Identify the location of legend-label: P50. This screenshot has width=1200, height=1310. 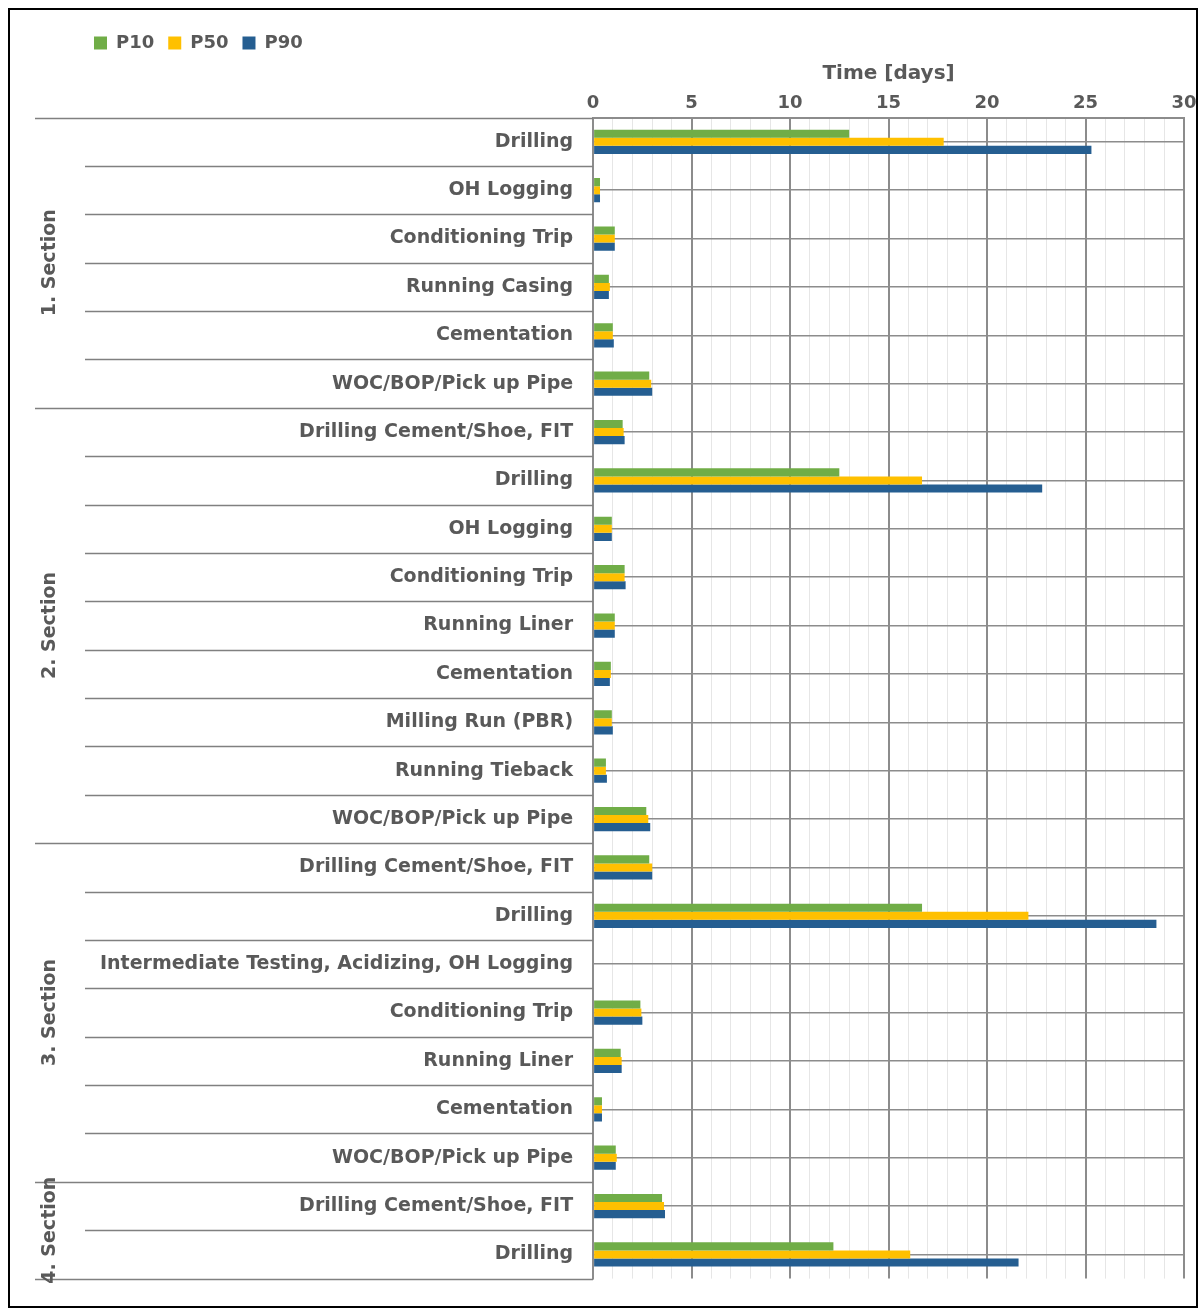
(209, 41).